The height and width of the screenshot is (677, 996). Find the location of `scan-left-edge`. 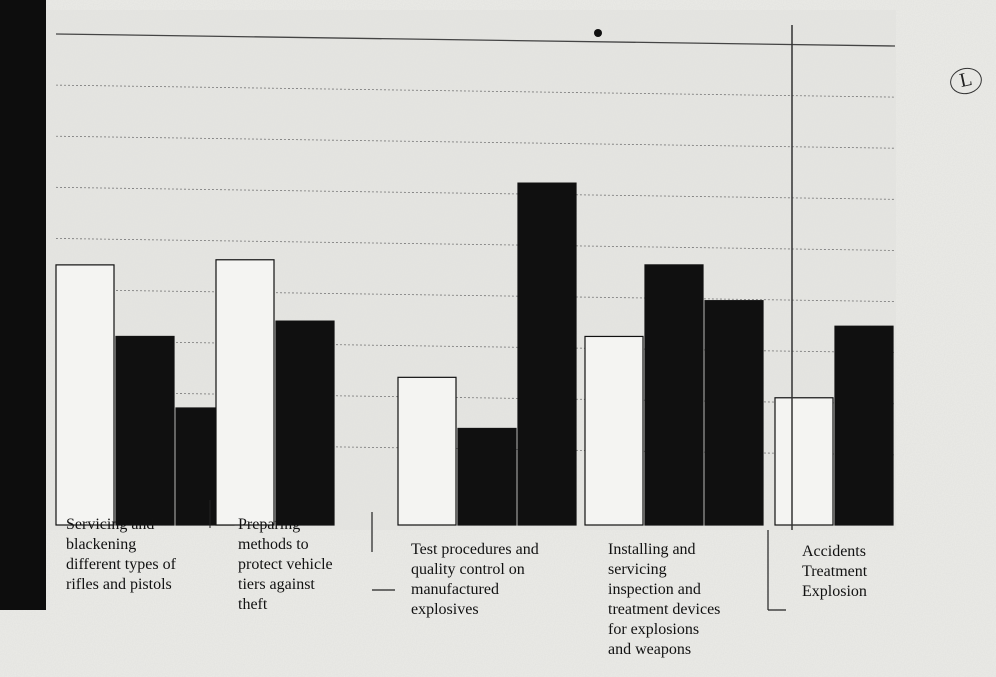

scan-left-edge is located at coordinates (23, 305).